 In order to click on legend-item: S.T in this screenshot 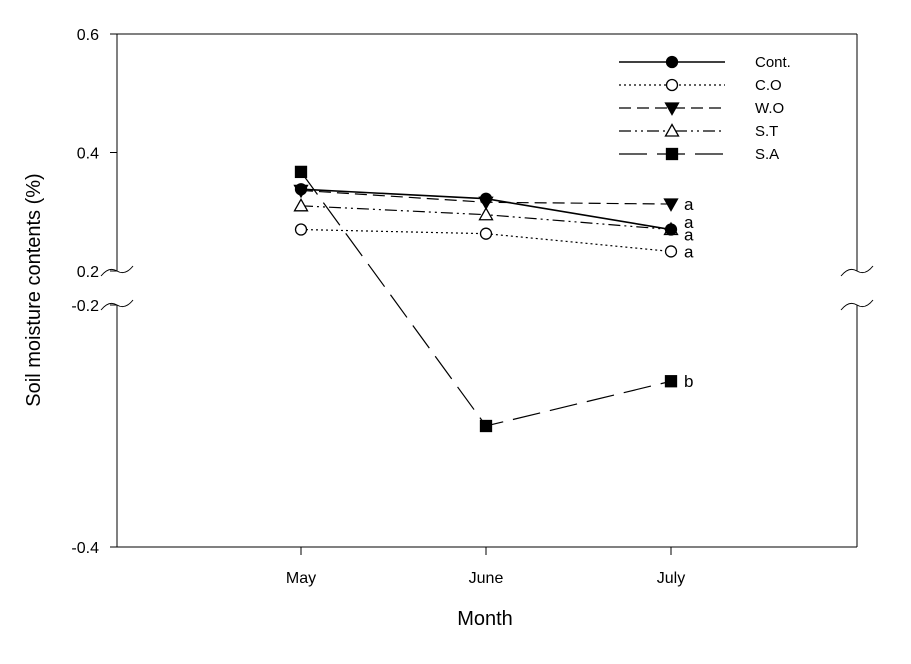, I will do `click(698, 131)`.